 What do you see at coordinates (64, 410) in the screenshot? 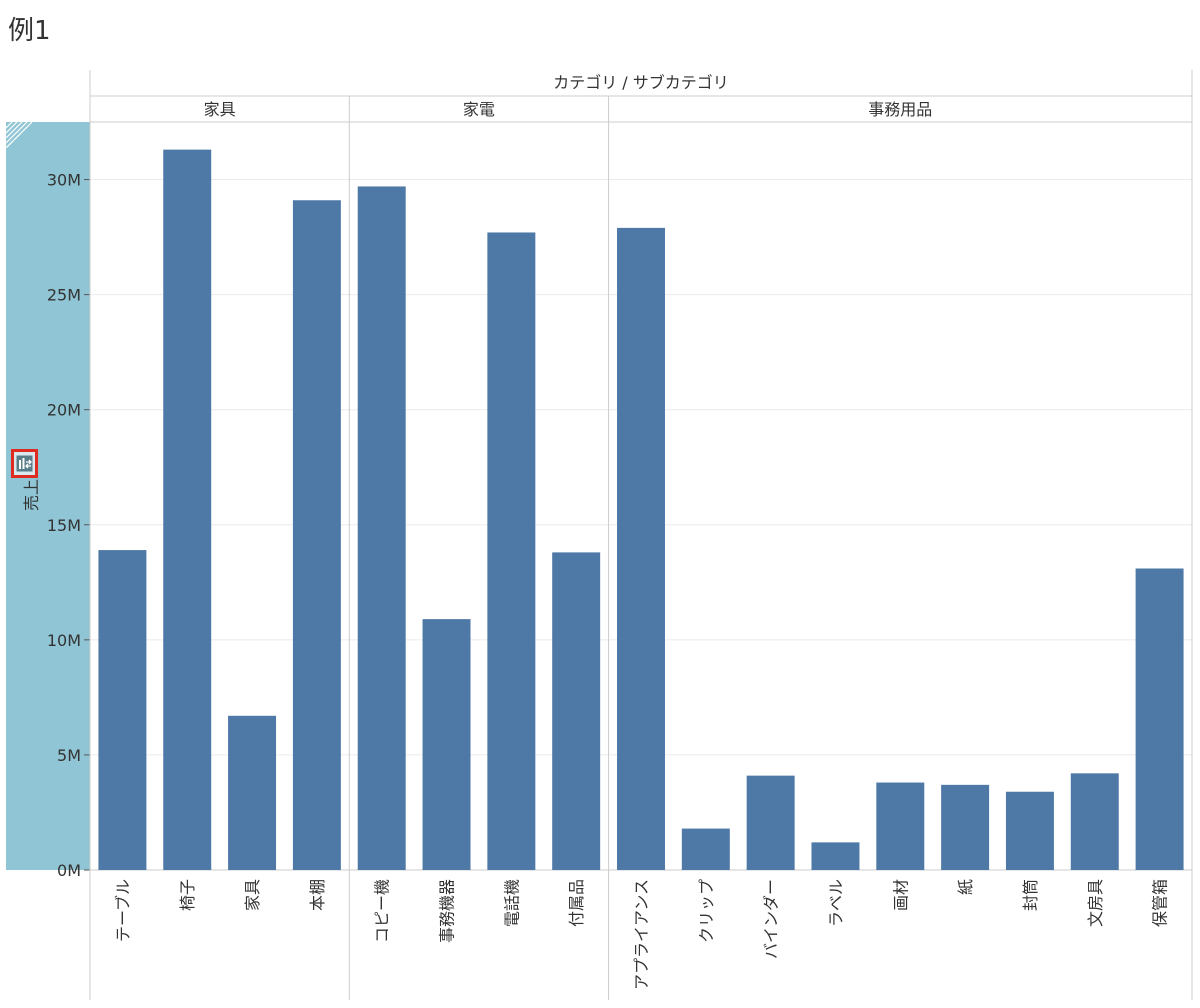
I see `y-tick-label: 20M` at bounding box center [64, 410].